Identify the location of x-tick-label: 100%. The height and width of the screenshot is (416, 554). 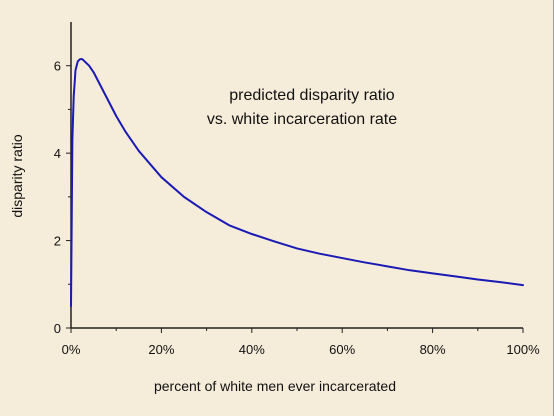
(523, 349).